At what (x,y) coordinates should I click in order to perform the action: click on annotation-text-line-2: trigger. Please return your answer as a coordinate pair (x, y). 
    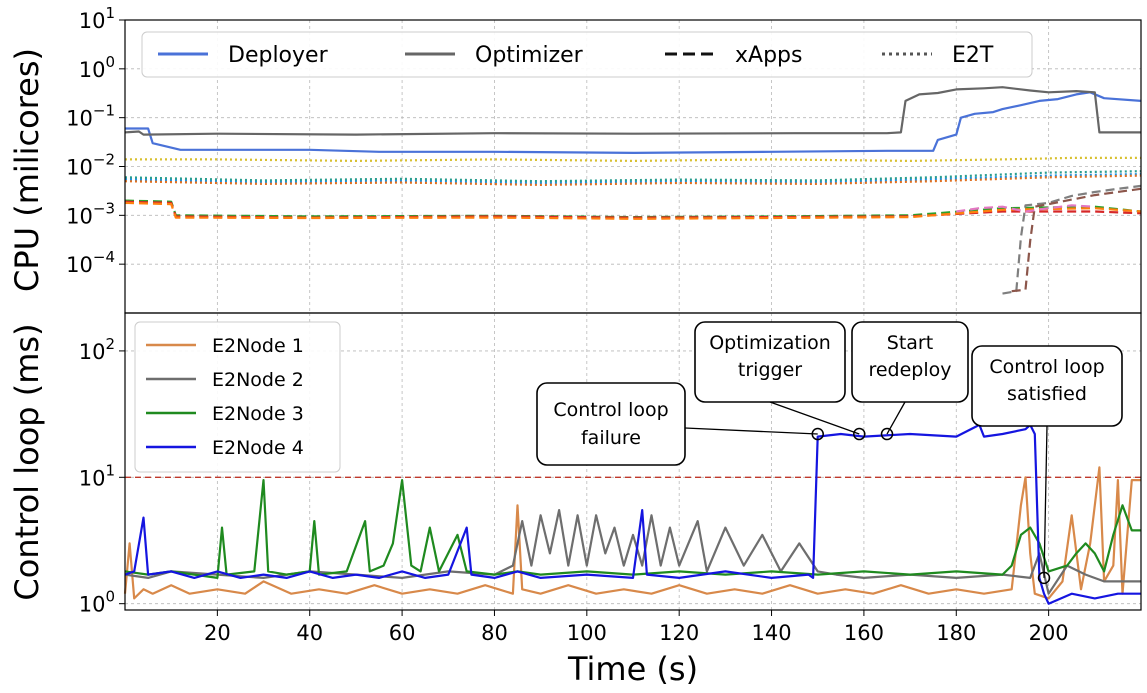
    Looking at the image, I should click on (770, 370).